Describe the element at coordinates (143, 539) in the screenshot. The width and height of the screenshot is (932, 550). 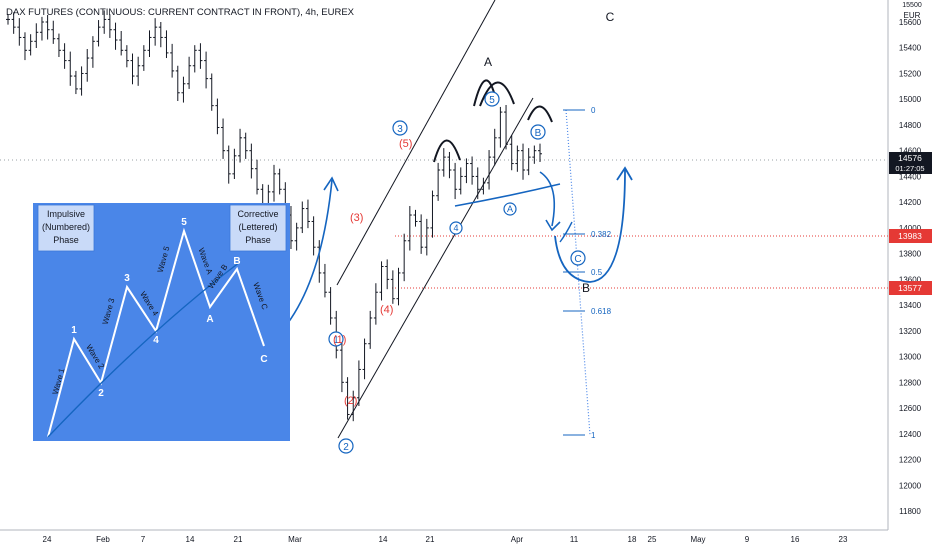
I see `x-tick-label: 7` at that location.